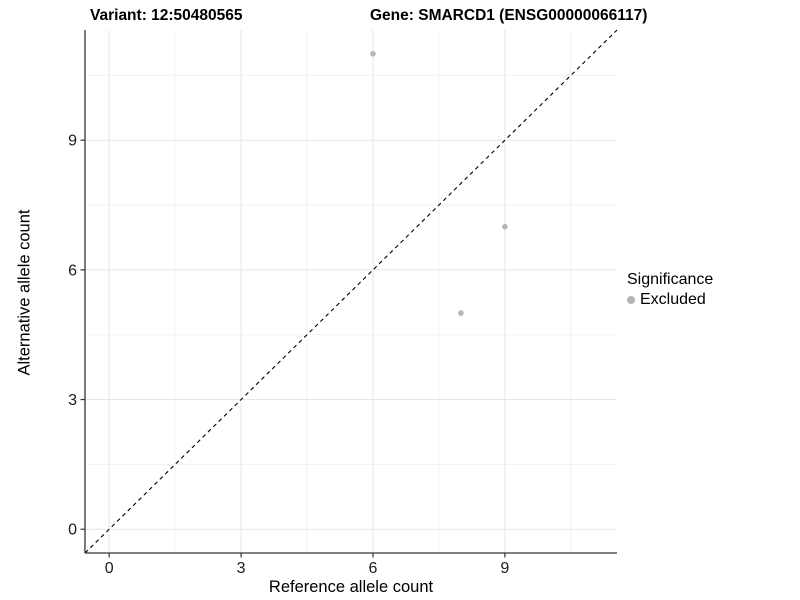 The width and height of the screenshot is (800, 600). Describe the element at coordinates (373, 568) in the screenshot. I see `x-tick-label: 6` at that location.